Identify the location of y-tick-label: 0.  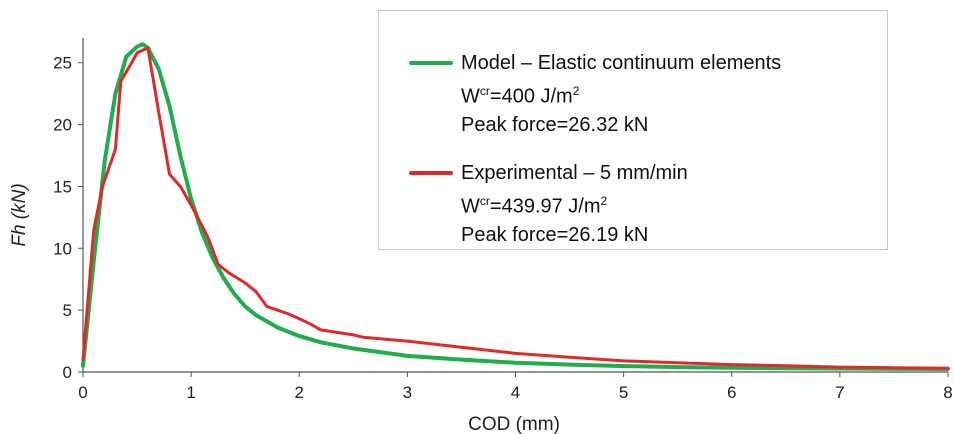
(67, 372).